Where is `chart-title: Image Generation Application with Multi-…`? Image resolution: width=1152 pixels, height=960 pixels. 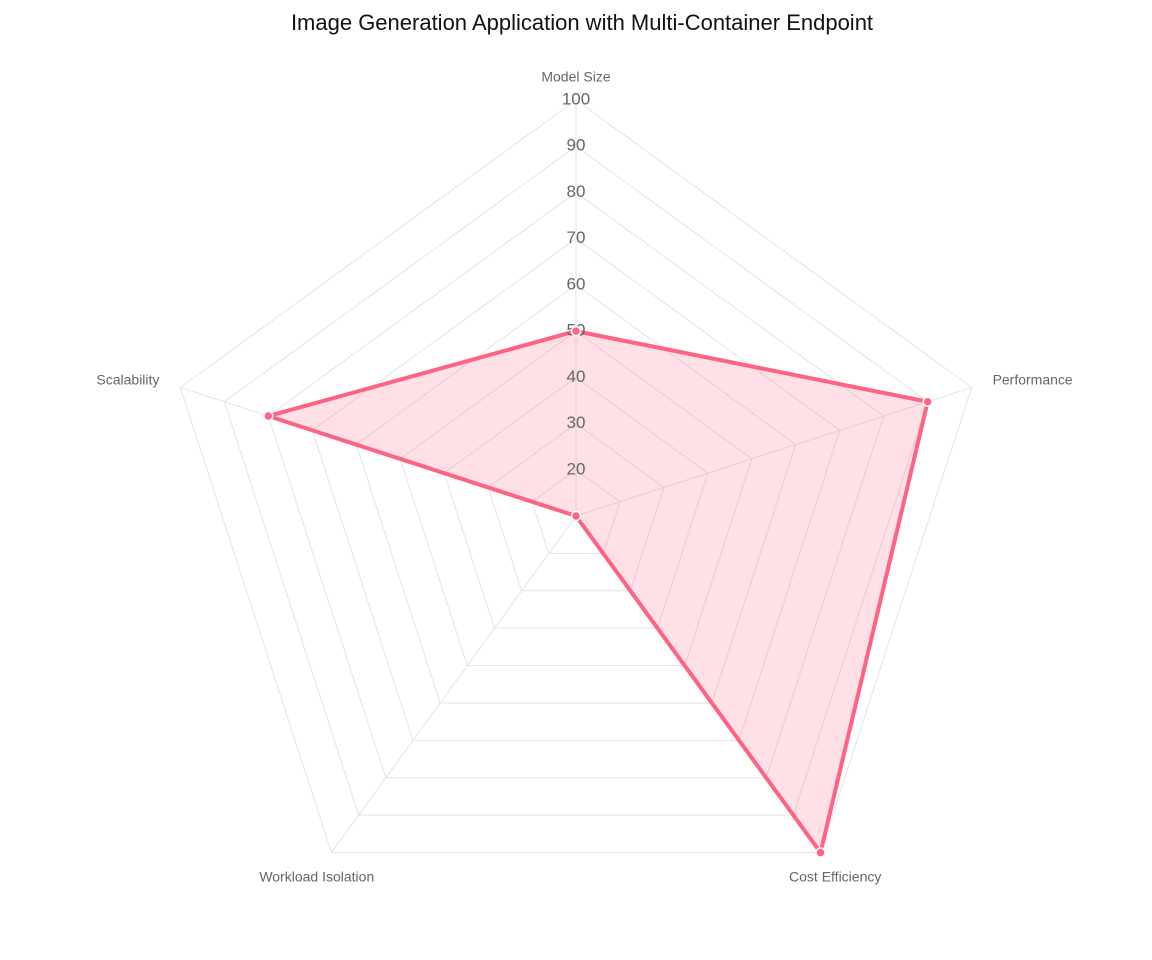 chart-title: Image Generation Application with Multi-… is located at coordinates (582, 22).